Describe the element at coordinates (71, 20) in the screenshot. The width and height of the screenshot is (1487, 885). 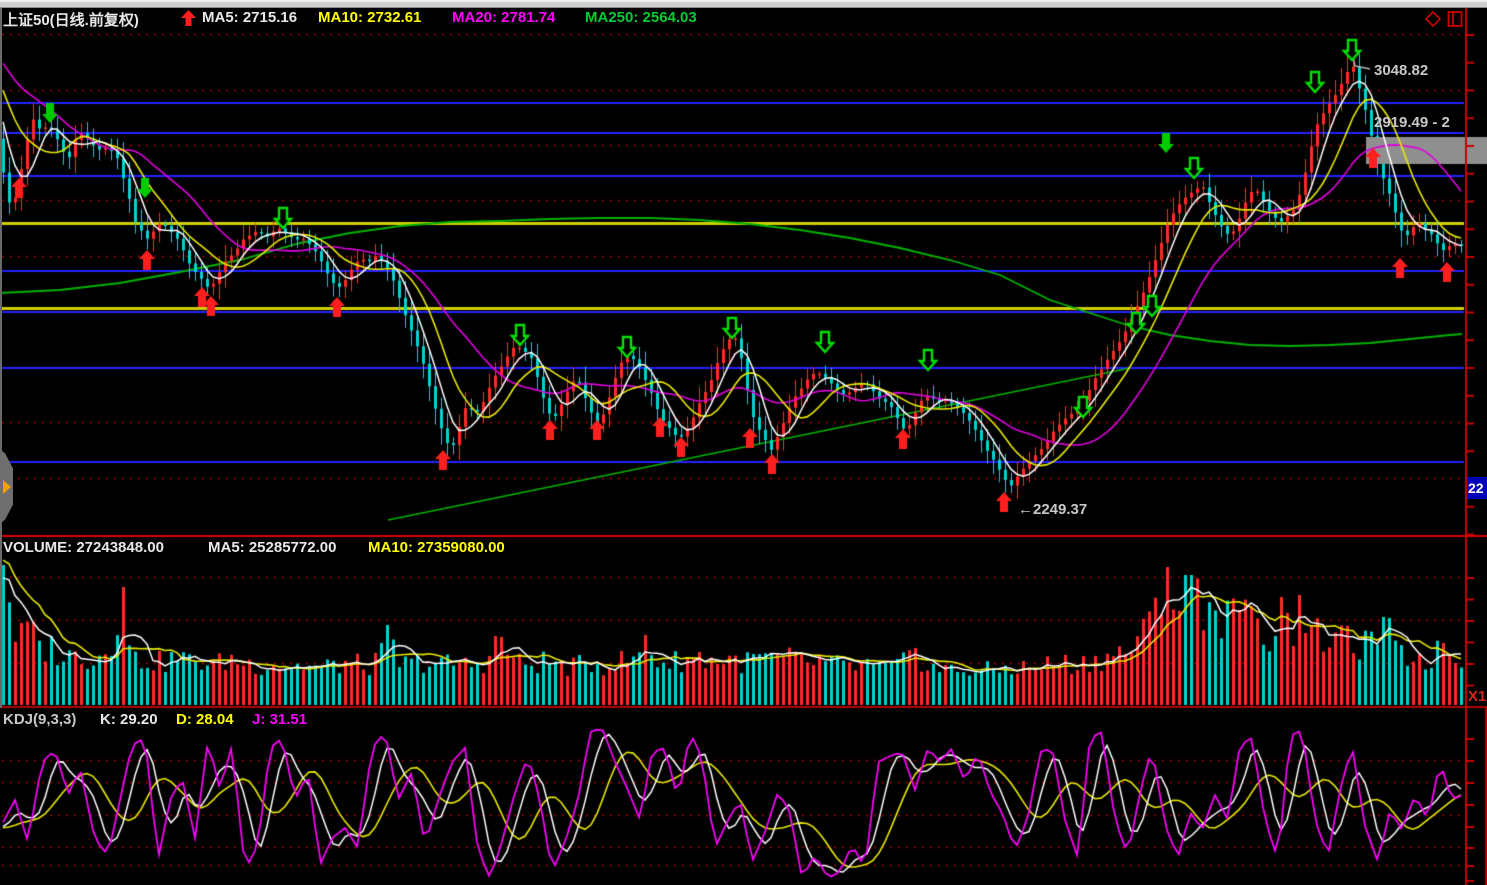
I see `chart-title: 上证50(日线.前复权)` at that location.